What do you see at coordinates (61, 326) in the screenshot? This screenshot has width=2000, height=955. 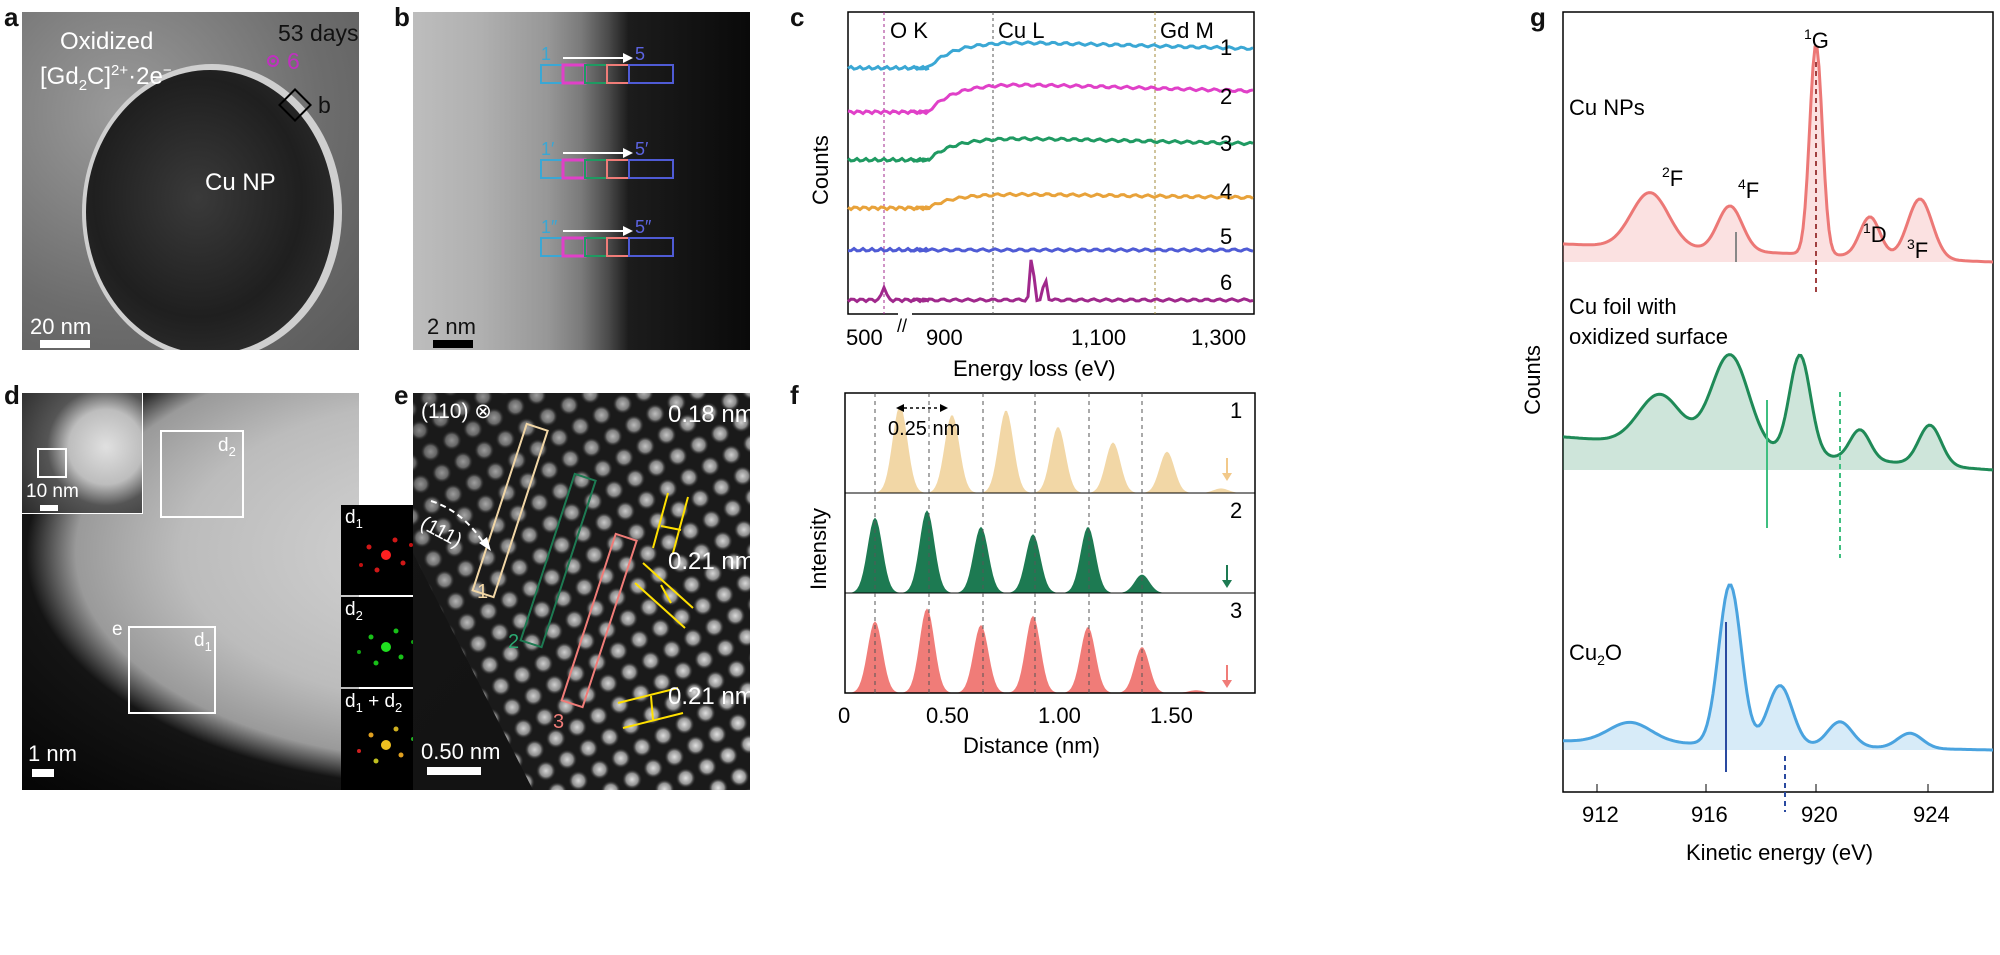 I see `panel-a-scale-label: 20 nm` at bounding box center [61, 326].